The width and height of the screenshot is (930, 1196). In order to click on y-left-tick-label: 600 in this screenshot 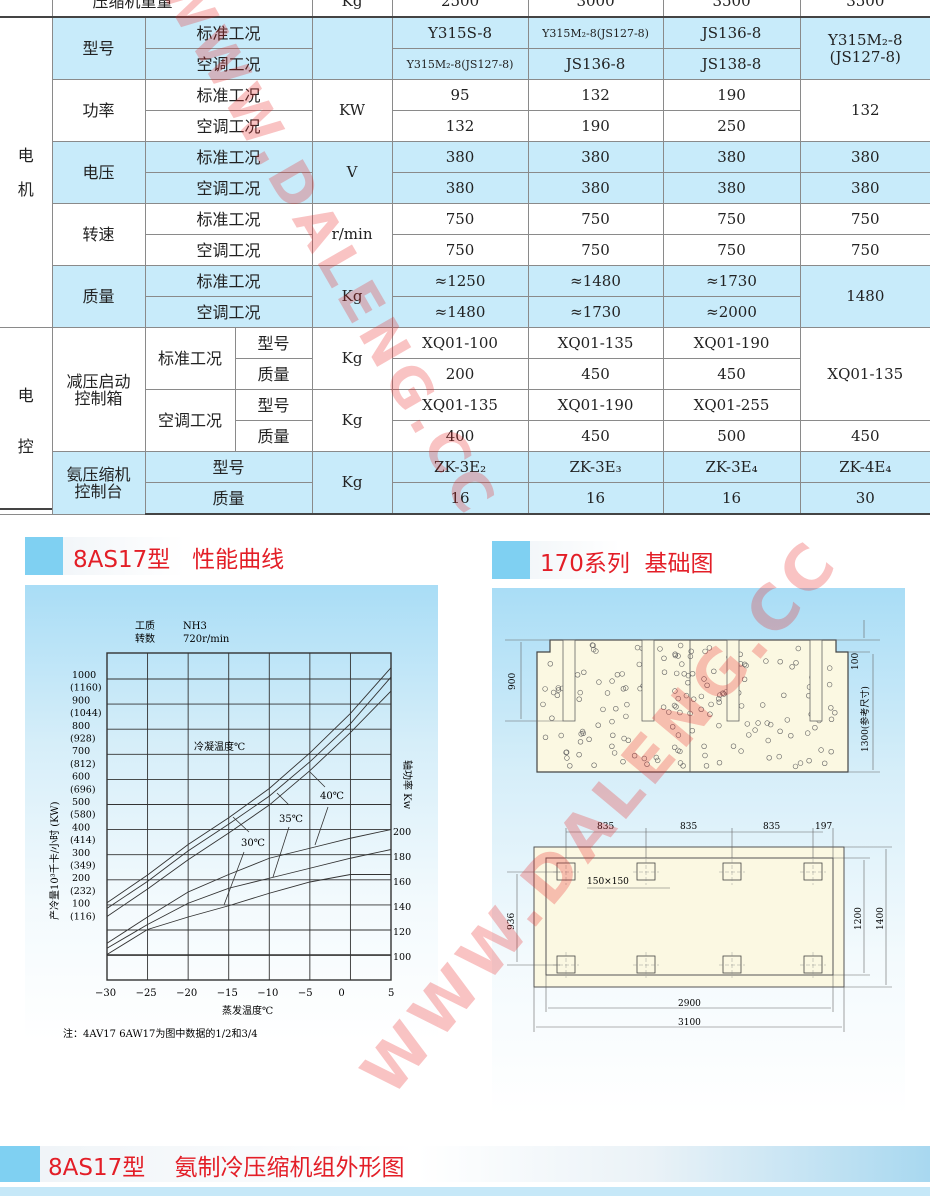, I will do `click(81, 777)`.